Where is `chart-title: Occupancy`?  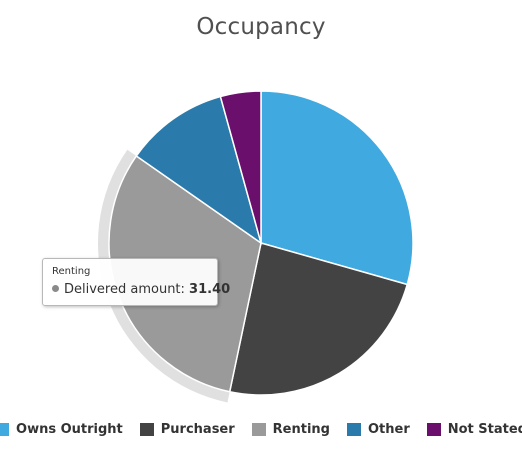 chart-title: Occupancy is located at coordinates (261, 27).